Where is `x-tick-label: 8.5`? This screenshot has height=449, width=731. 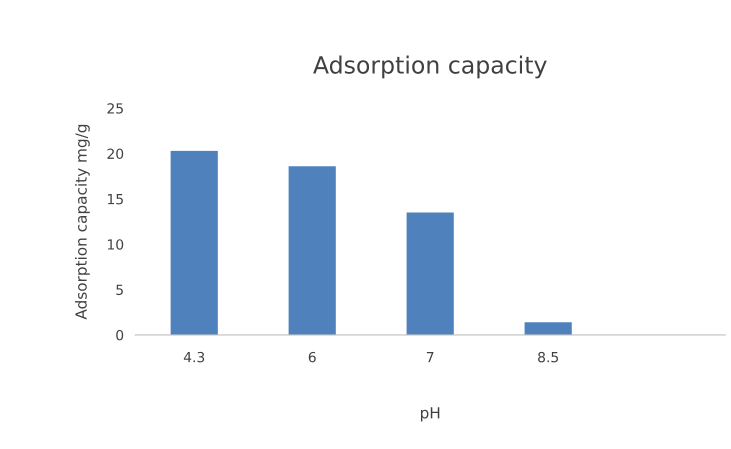 x-tick-label: 8.5 is located at coordinates (548, 357).